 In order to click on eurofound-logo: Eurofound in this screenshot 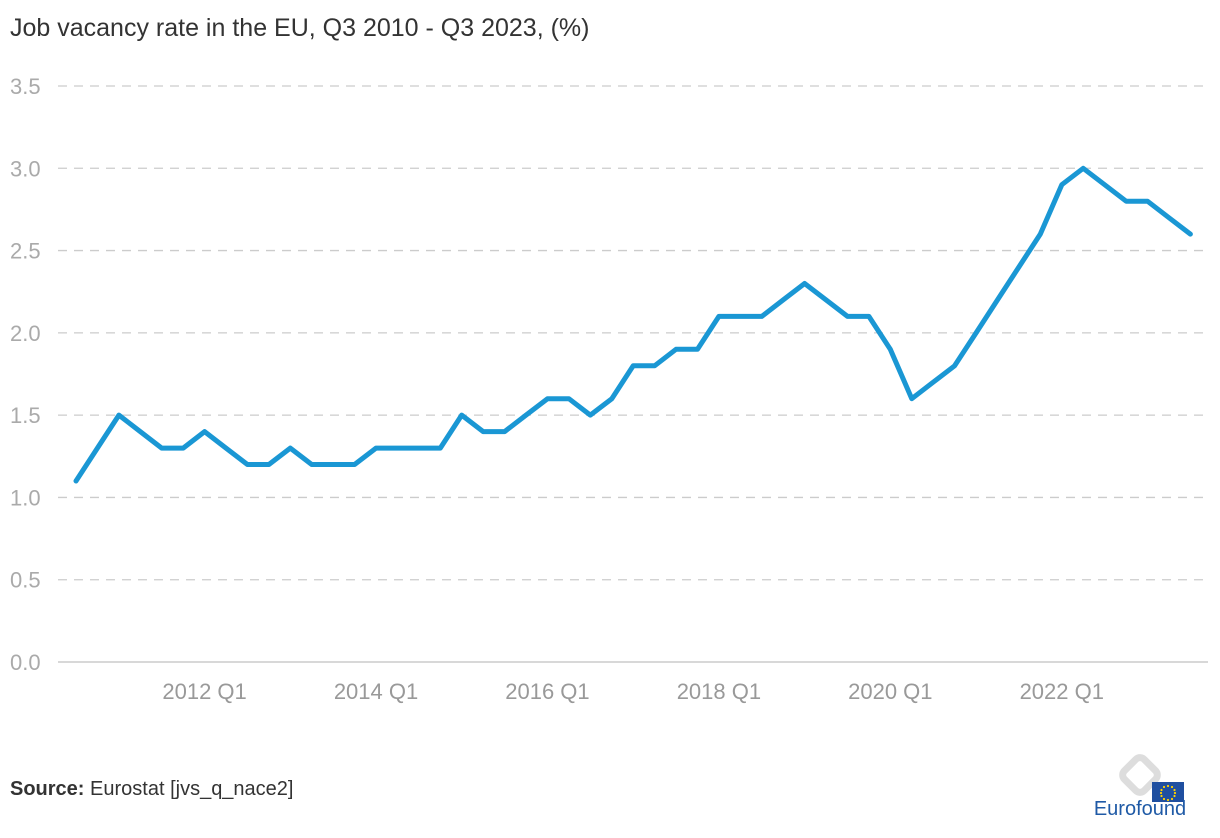, I will do `click(1145, 790)`.